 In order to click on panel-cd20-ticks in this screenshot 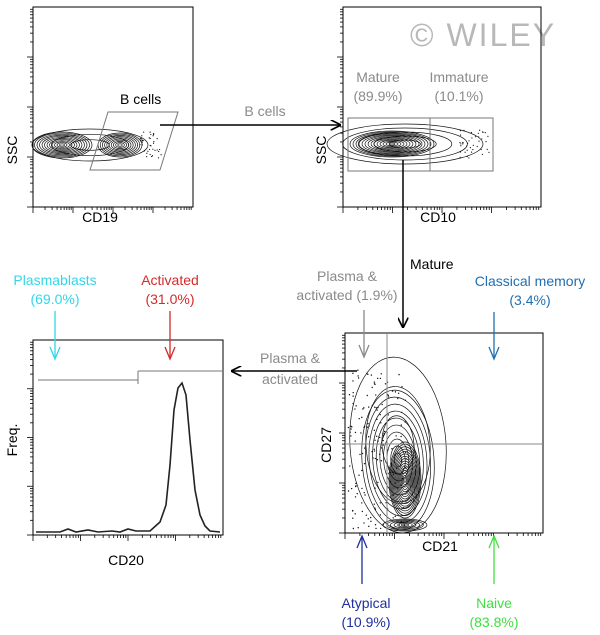, I will do `click(124, 441)`.